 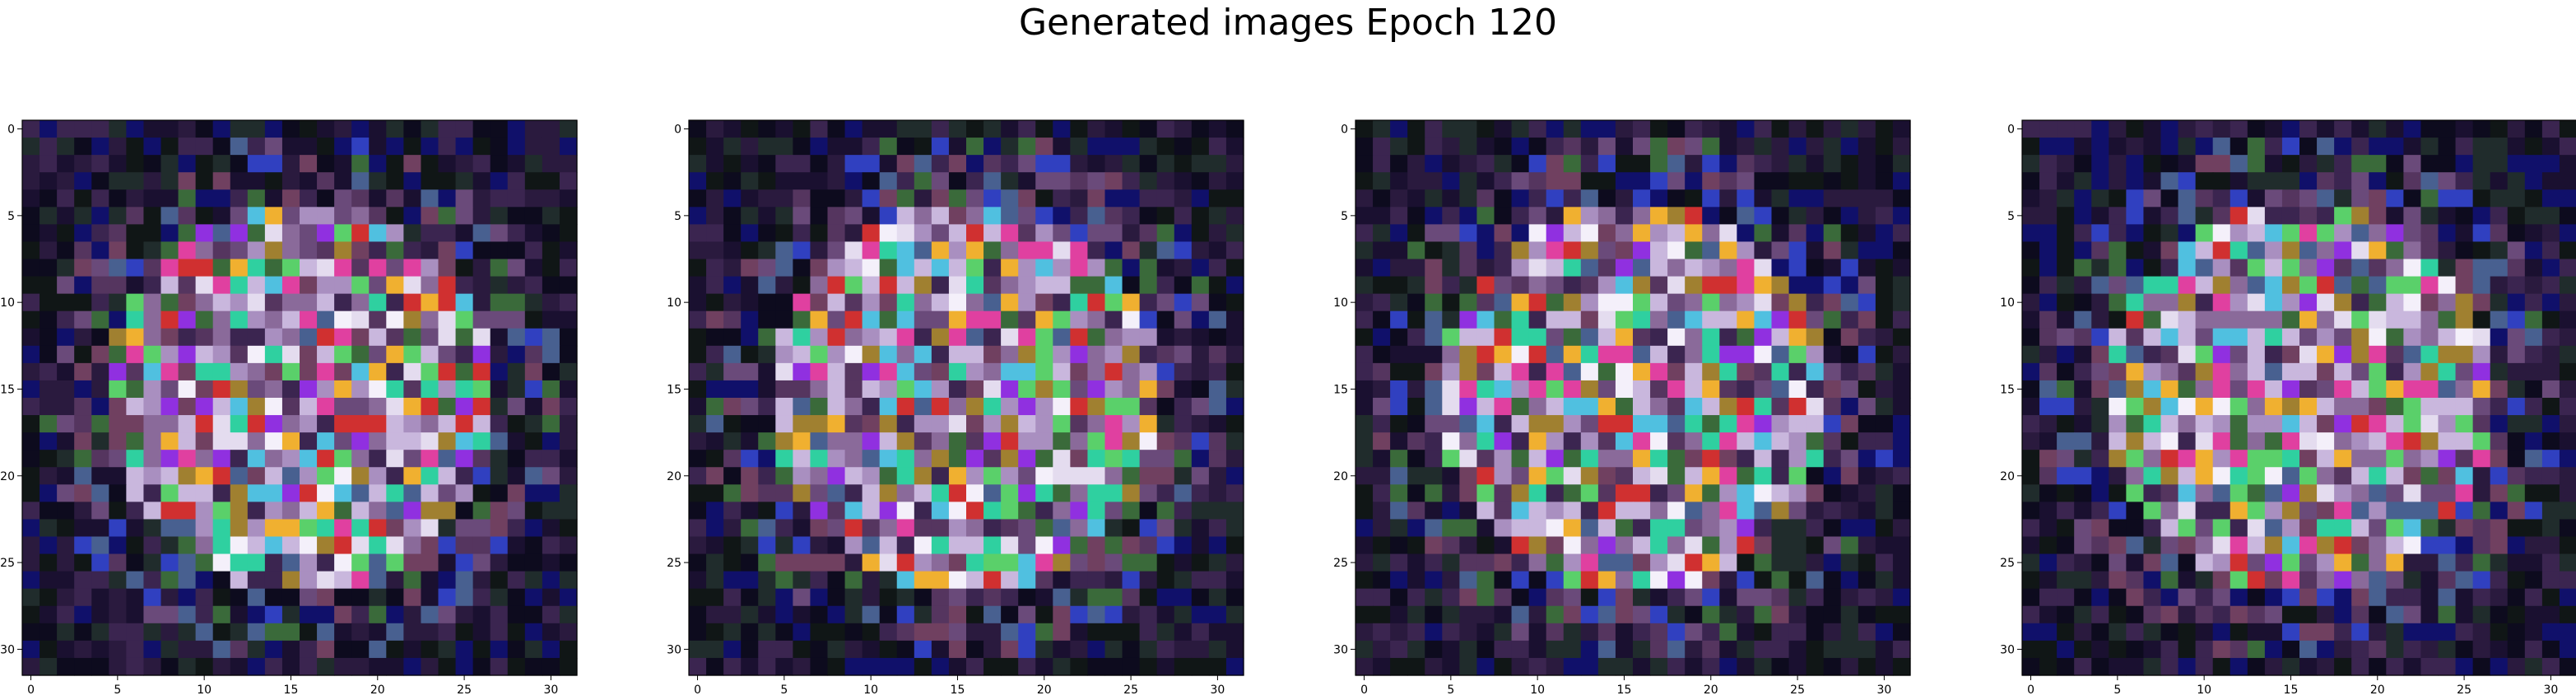 I want to click on y-tick-label: 5, so click(x=677, y=216).